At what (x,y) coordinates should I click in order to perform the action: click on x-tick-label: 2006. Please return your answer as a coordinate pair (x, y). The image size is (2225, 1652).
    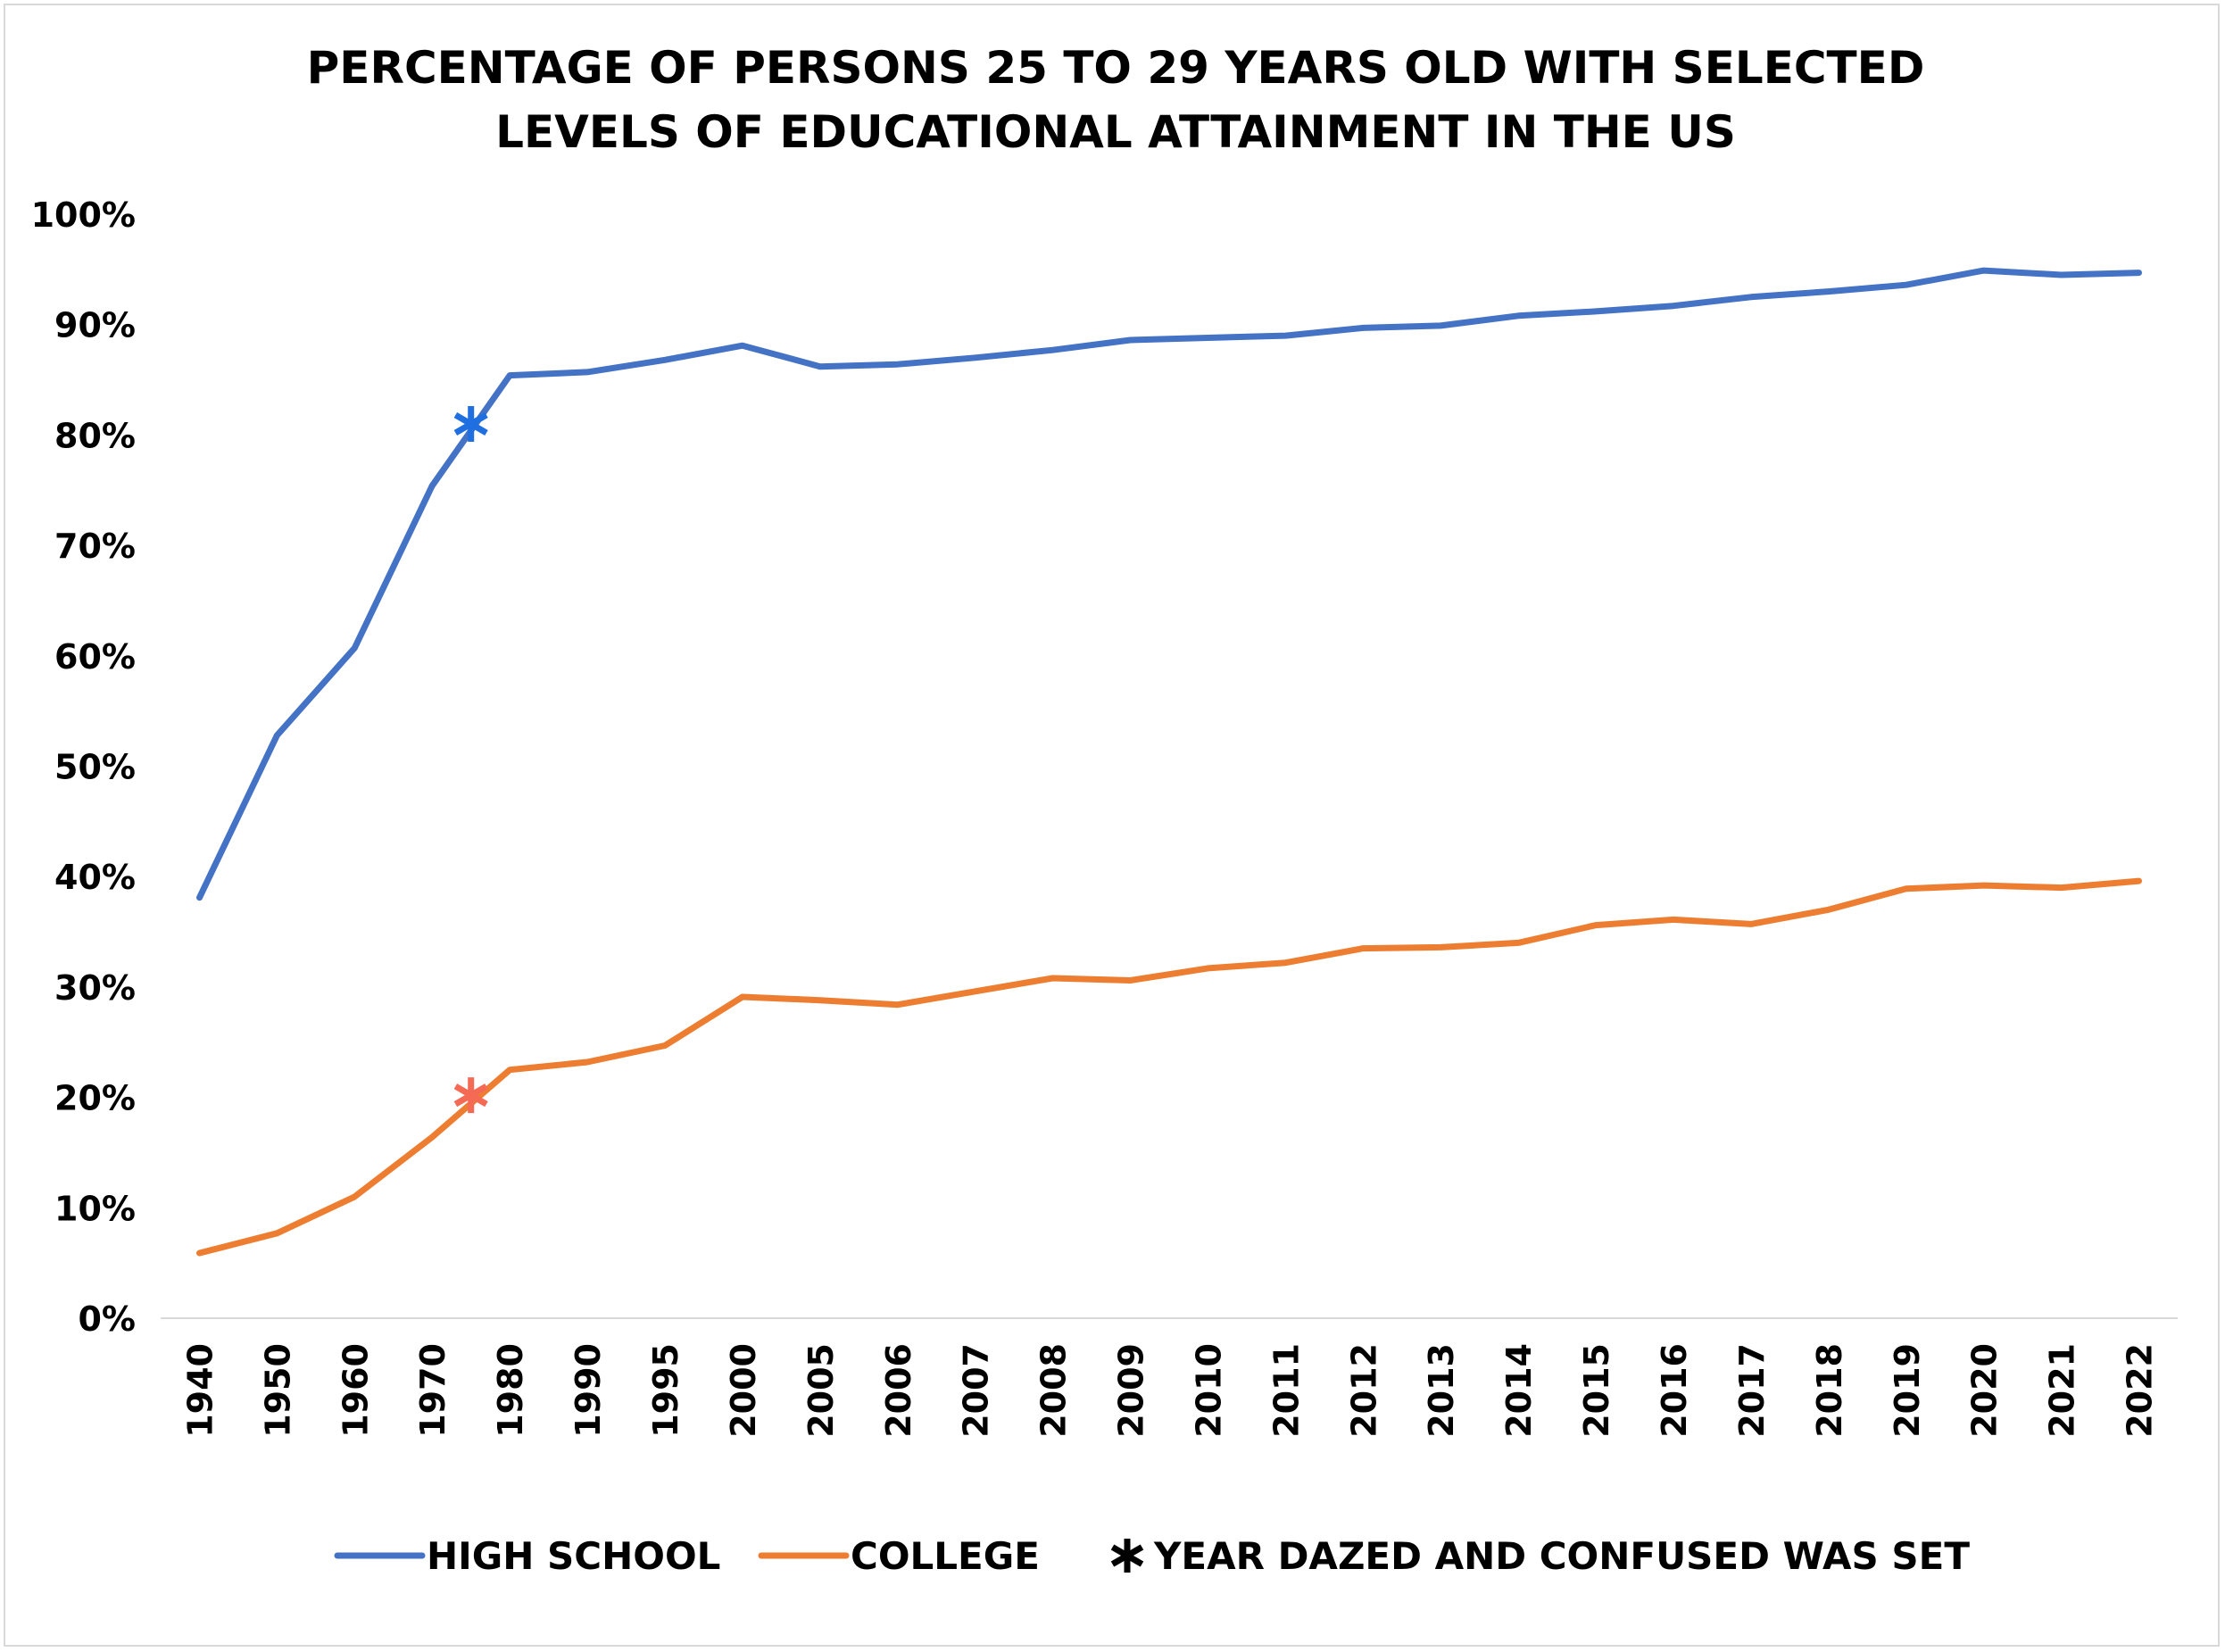
    Looking at the image, I should click on (898, 1391).